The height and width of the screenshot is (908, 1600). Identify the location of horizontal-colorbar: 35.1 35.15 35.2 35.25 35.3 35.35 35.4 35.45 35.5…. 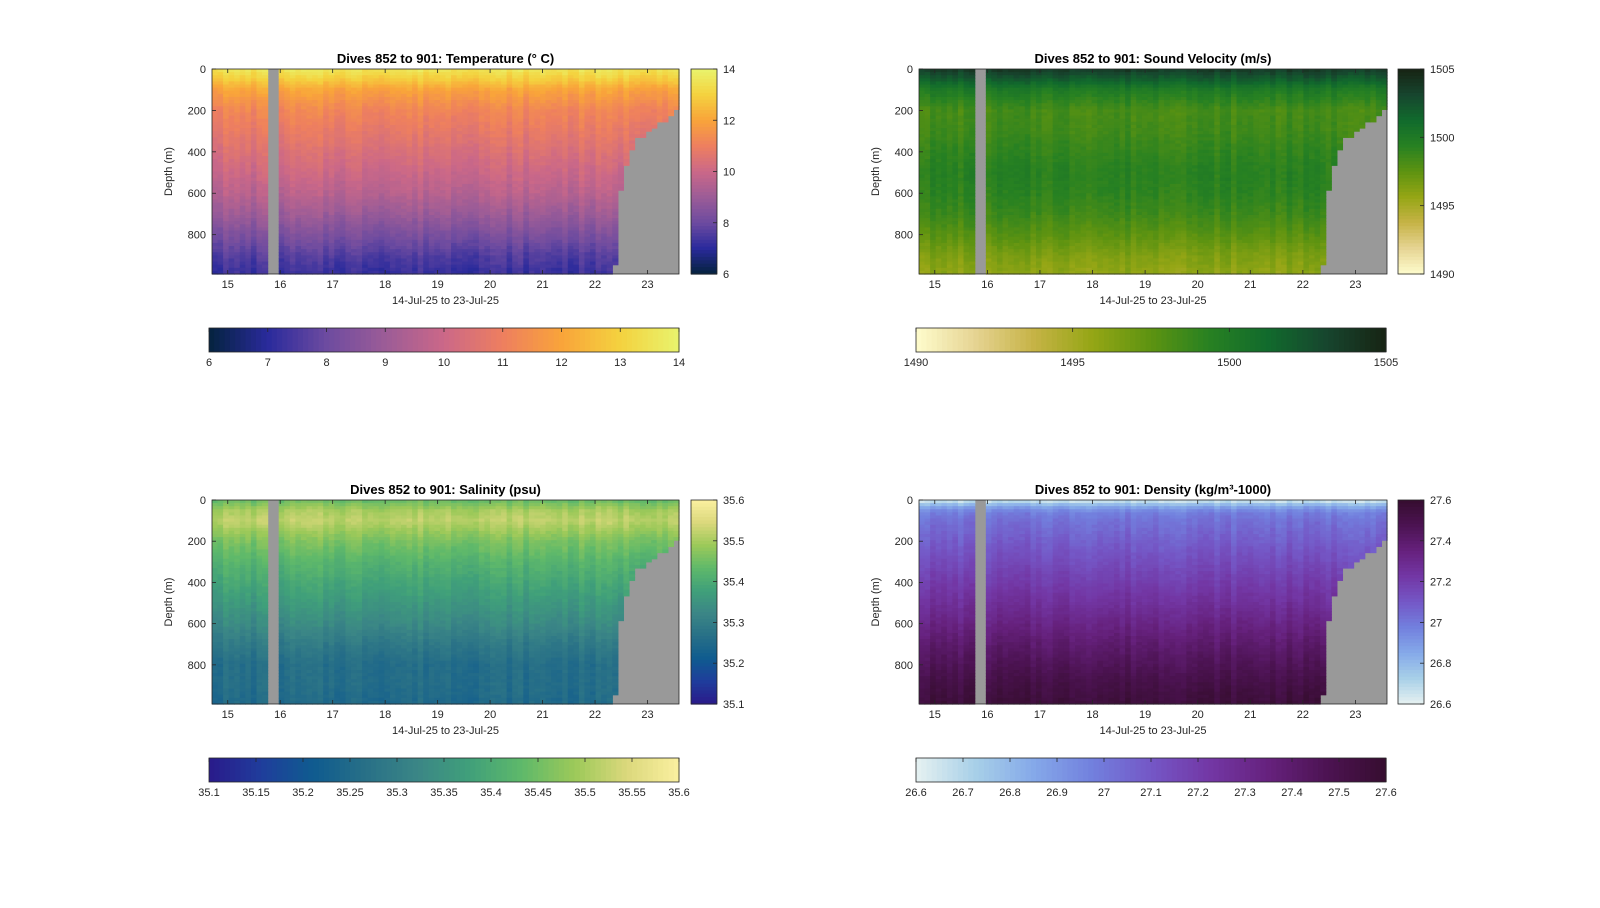
(444, 778).